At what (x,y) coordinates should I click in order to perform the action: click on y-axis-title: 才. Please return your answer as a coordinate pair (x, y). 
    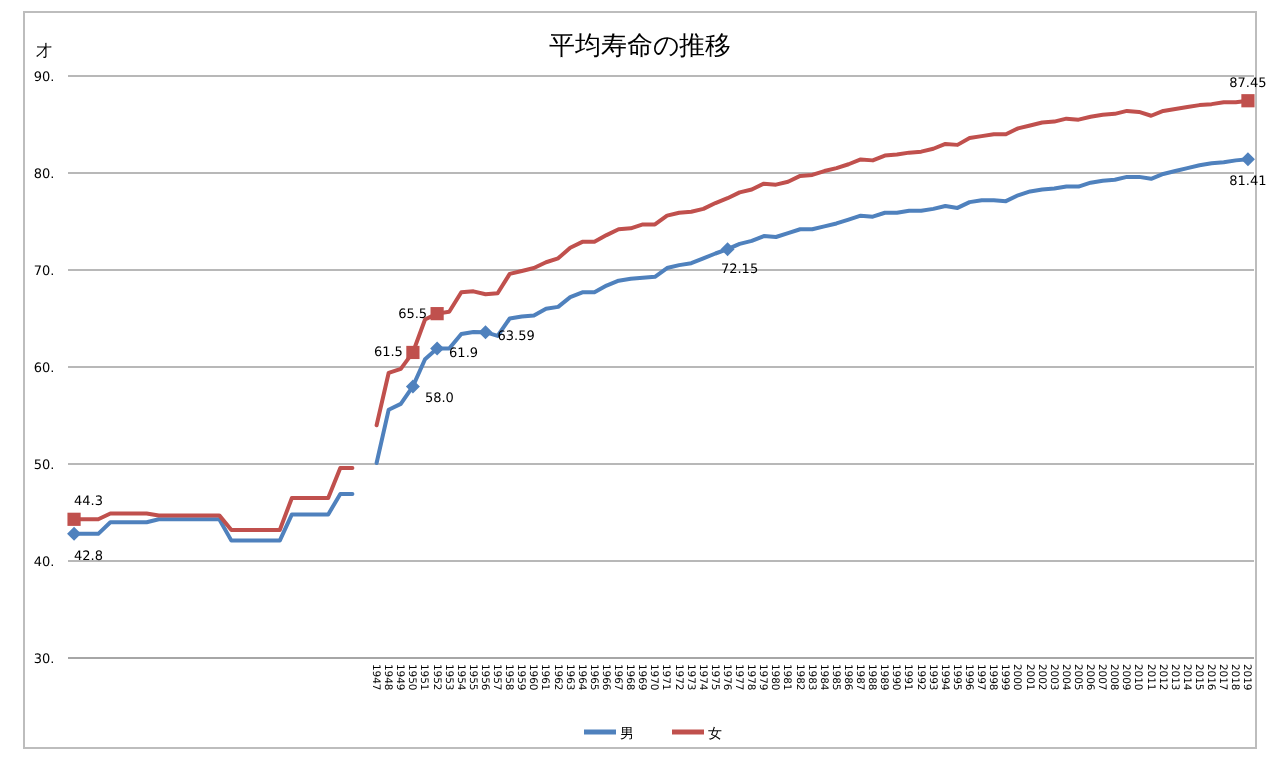
    Looking at the image, I should click on (44, 51).